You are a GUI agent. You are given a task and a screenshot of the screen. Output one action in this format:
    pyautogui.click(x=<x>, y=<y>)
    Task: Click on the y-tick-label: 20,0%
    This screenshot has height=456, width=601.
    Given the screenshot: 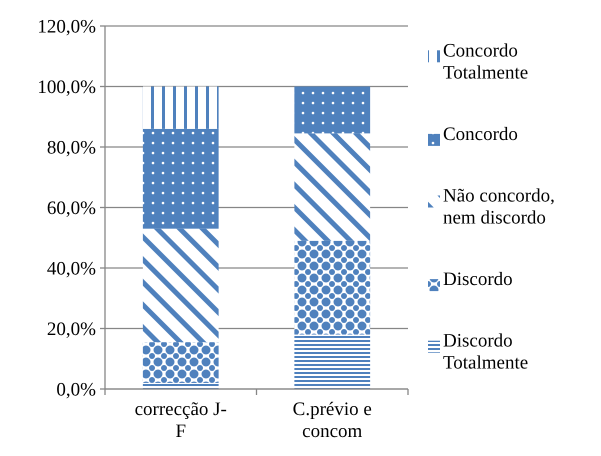 What is the action you would take?
    pyautogui.click(x=71, y=329)
    